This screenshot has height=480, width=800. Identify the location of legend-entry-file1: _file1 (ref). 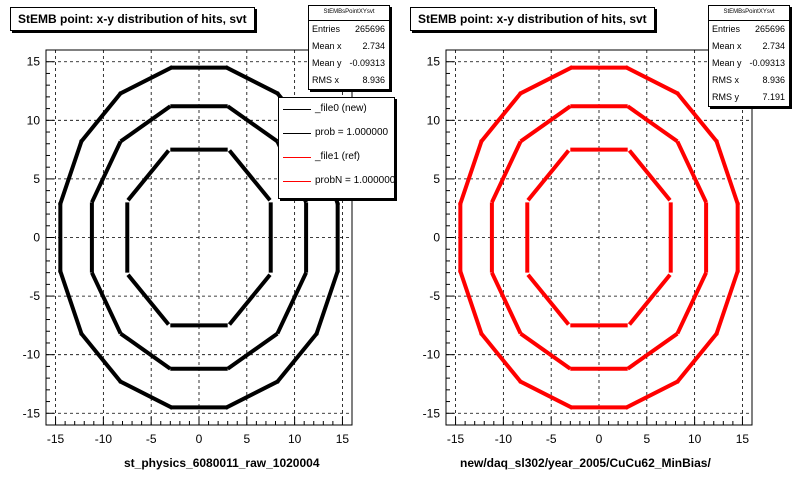
(336, 158).